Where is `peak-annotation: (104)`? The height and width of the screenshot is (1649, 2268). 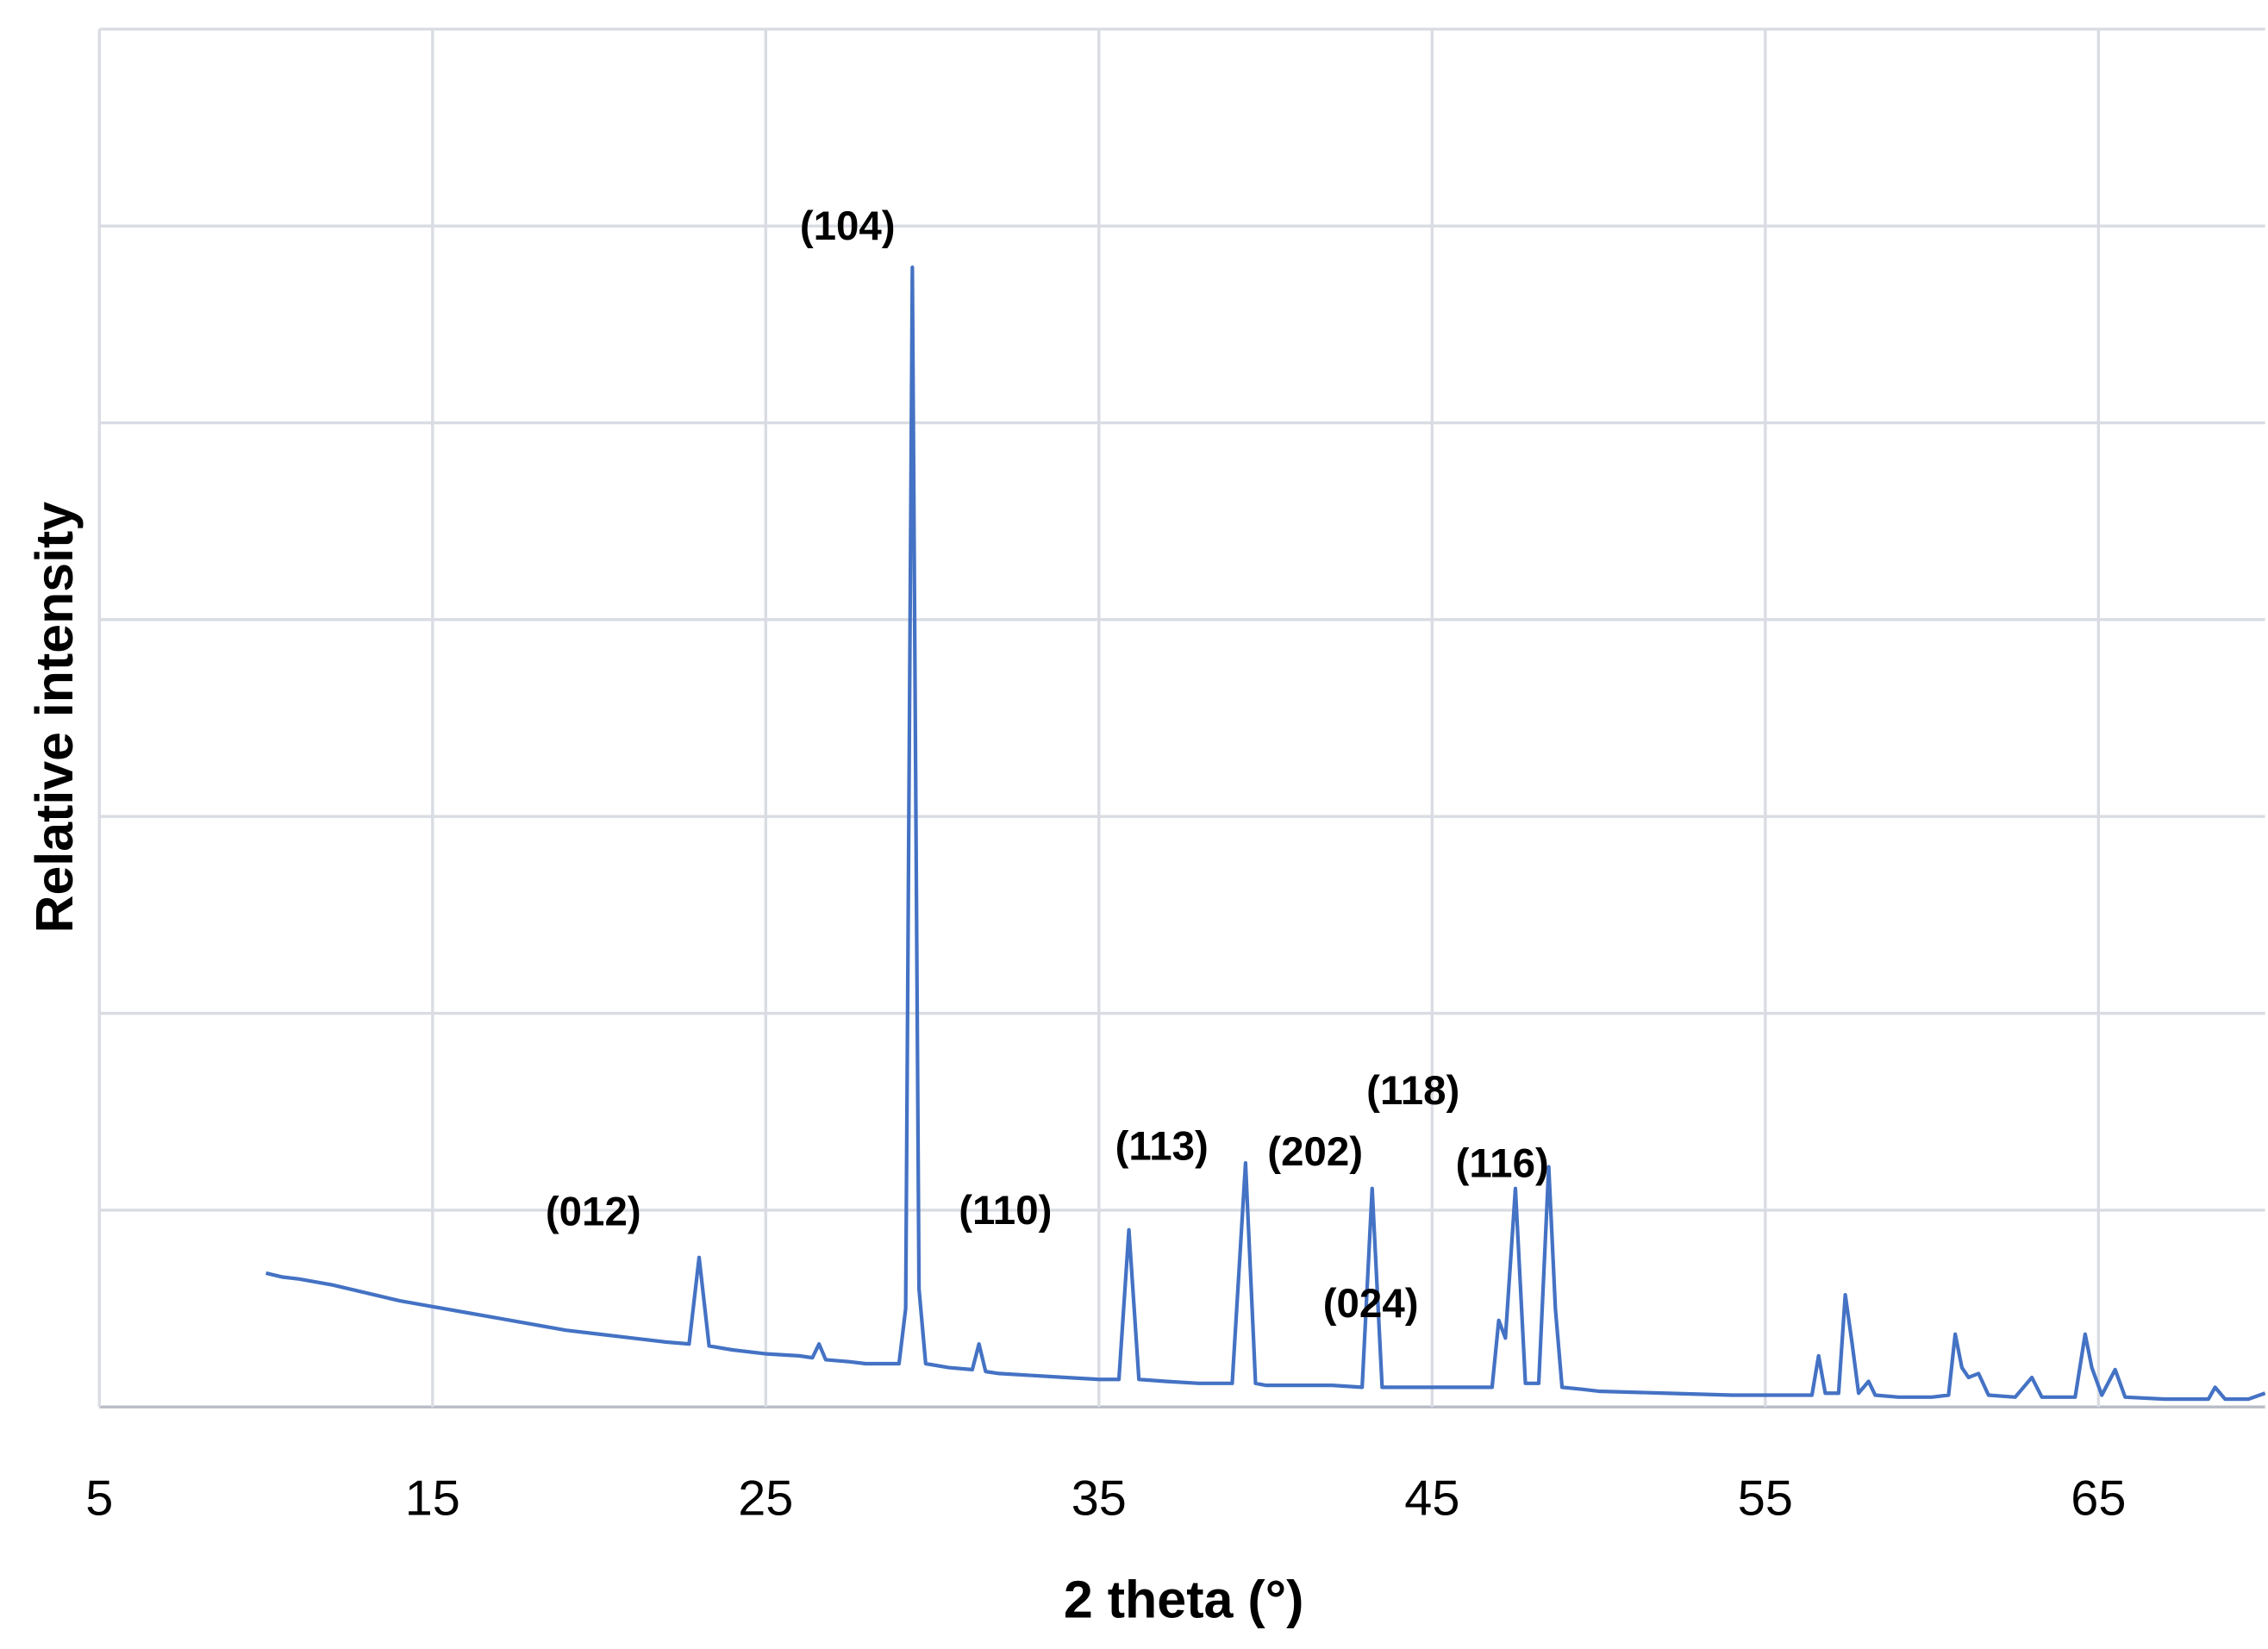 peak-annotation: (104) is located at coordinates (848, 226).